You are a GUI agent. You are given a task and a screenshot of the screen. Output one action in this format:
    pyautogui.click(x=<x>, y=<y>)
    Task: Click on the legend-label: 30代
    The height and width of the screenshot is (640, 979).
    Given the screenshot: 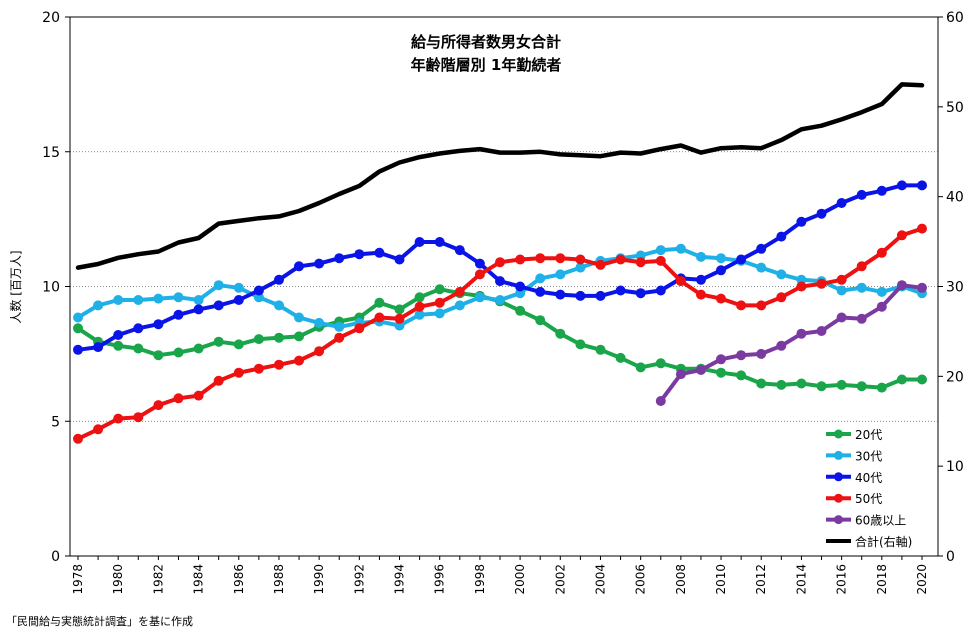 What is the action you would take?
    pyautogui.click(x=868, y=456)
    